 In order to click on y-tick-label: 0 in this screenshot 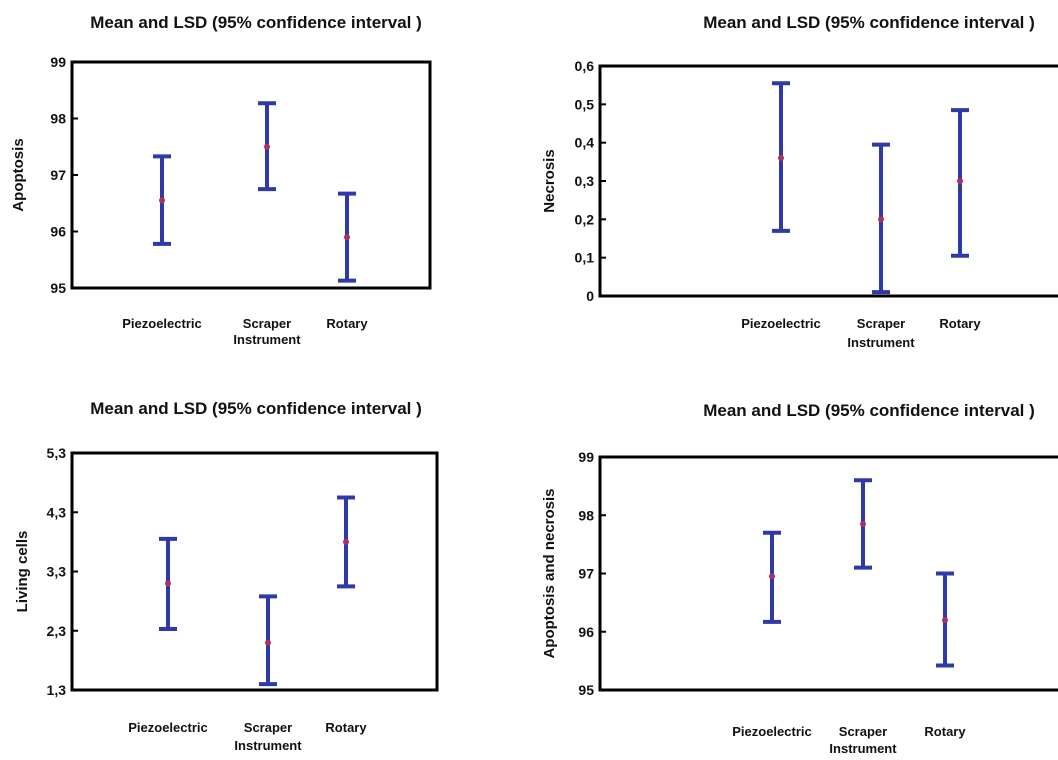, I will do `click(590, 296)`.